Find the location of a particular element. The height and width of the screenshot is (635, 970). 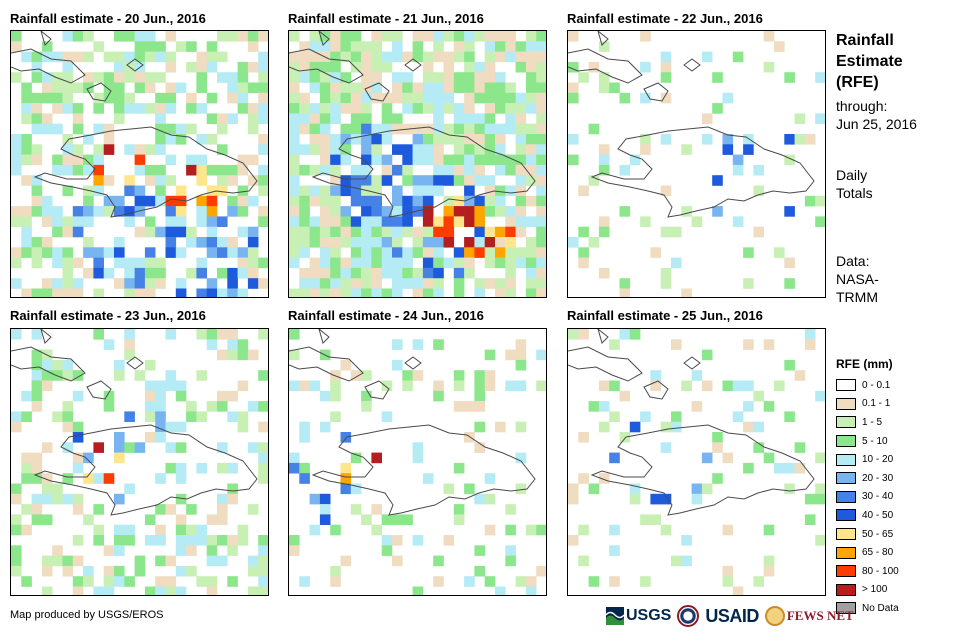

panel-title-jun-21: Rainfall estimate - 21 Jun., 2016 is located at coordinates (386, 18).